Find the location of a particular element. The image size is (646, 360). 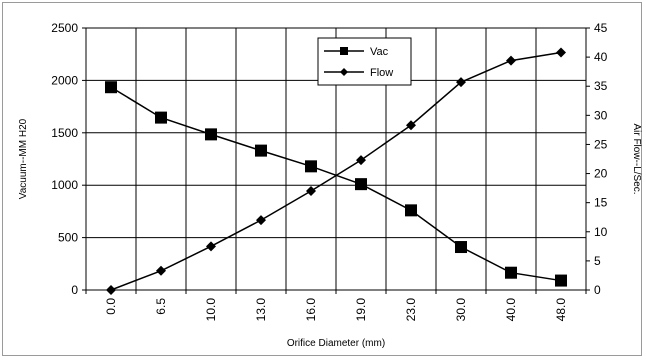

y2-tick-label: 45 is located at coordinates (601, 28).